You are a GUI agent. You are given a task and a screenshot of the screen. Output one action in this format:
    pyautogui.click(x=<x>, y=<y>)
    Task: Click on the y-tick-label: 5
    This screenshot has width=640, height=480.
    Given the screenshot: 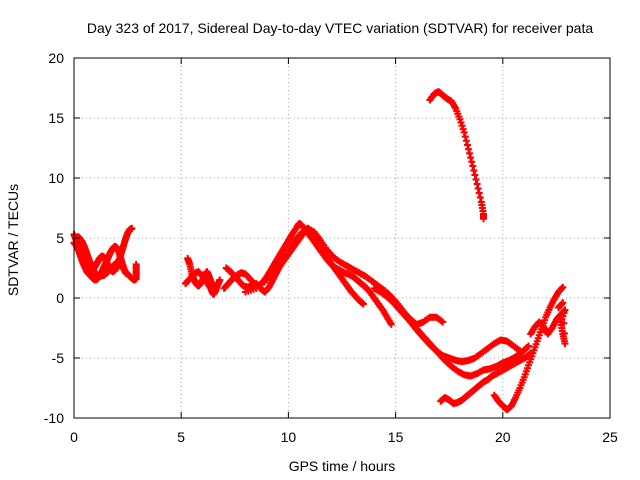 What is the action you would take?
    pyautogui.click(x=60, y=238)
    